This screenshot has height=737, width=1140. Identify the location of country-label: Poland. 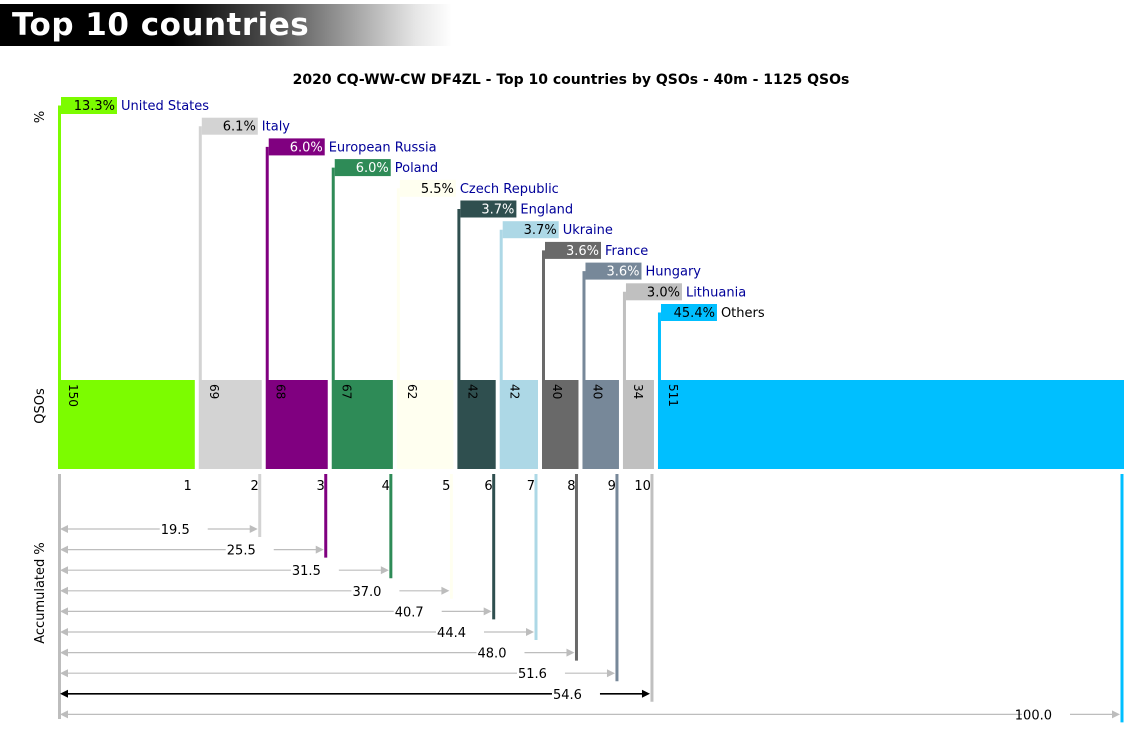
(416, 168).